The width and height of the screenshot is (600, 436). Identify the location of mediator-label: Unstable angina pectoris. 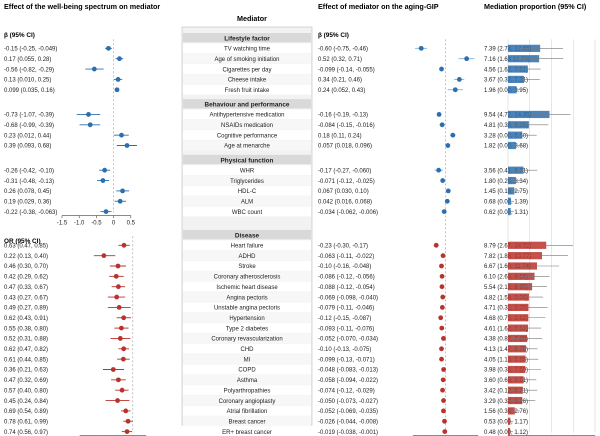
(247, 309).